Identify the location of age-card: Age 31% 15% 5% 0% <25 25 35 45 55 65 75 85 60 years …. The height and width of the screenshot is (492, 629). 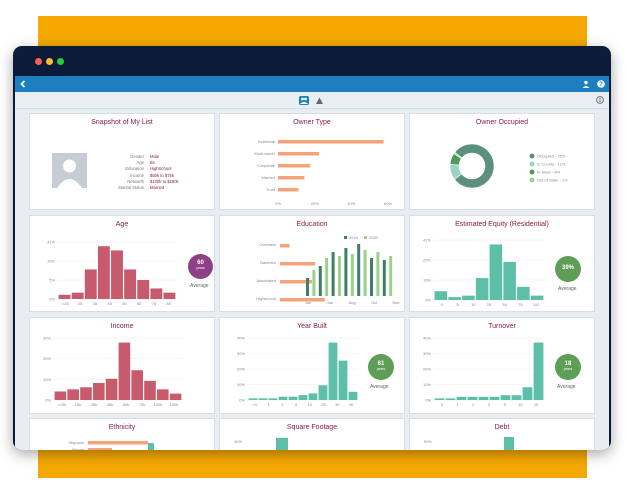
(122, 263).